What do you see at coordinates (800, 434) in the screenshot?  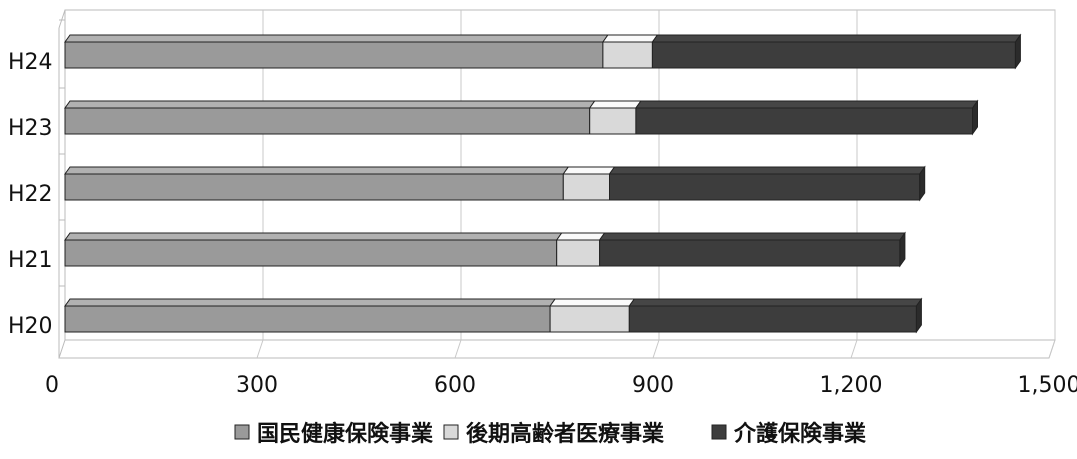 I see `legend-label: 介護保険事業` at bounding box center [800, 434].